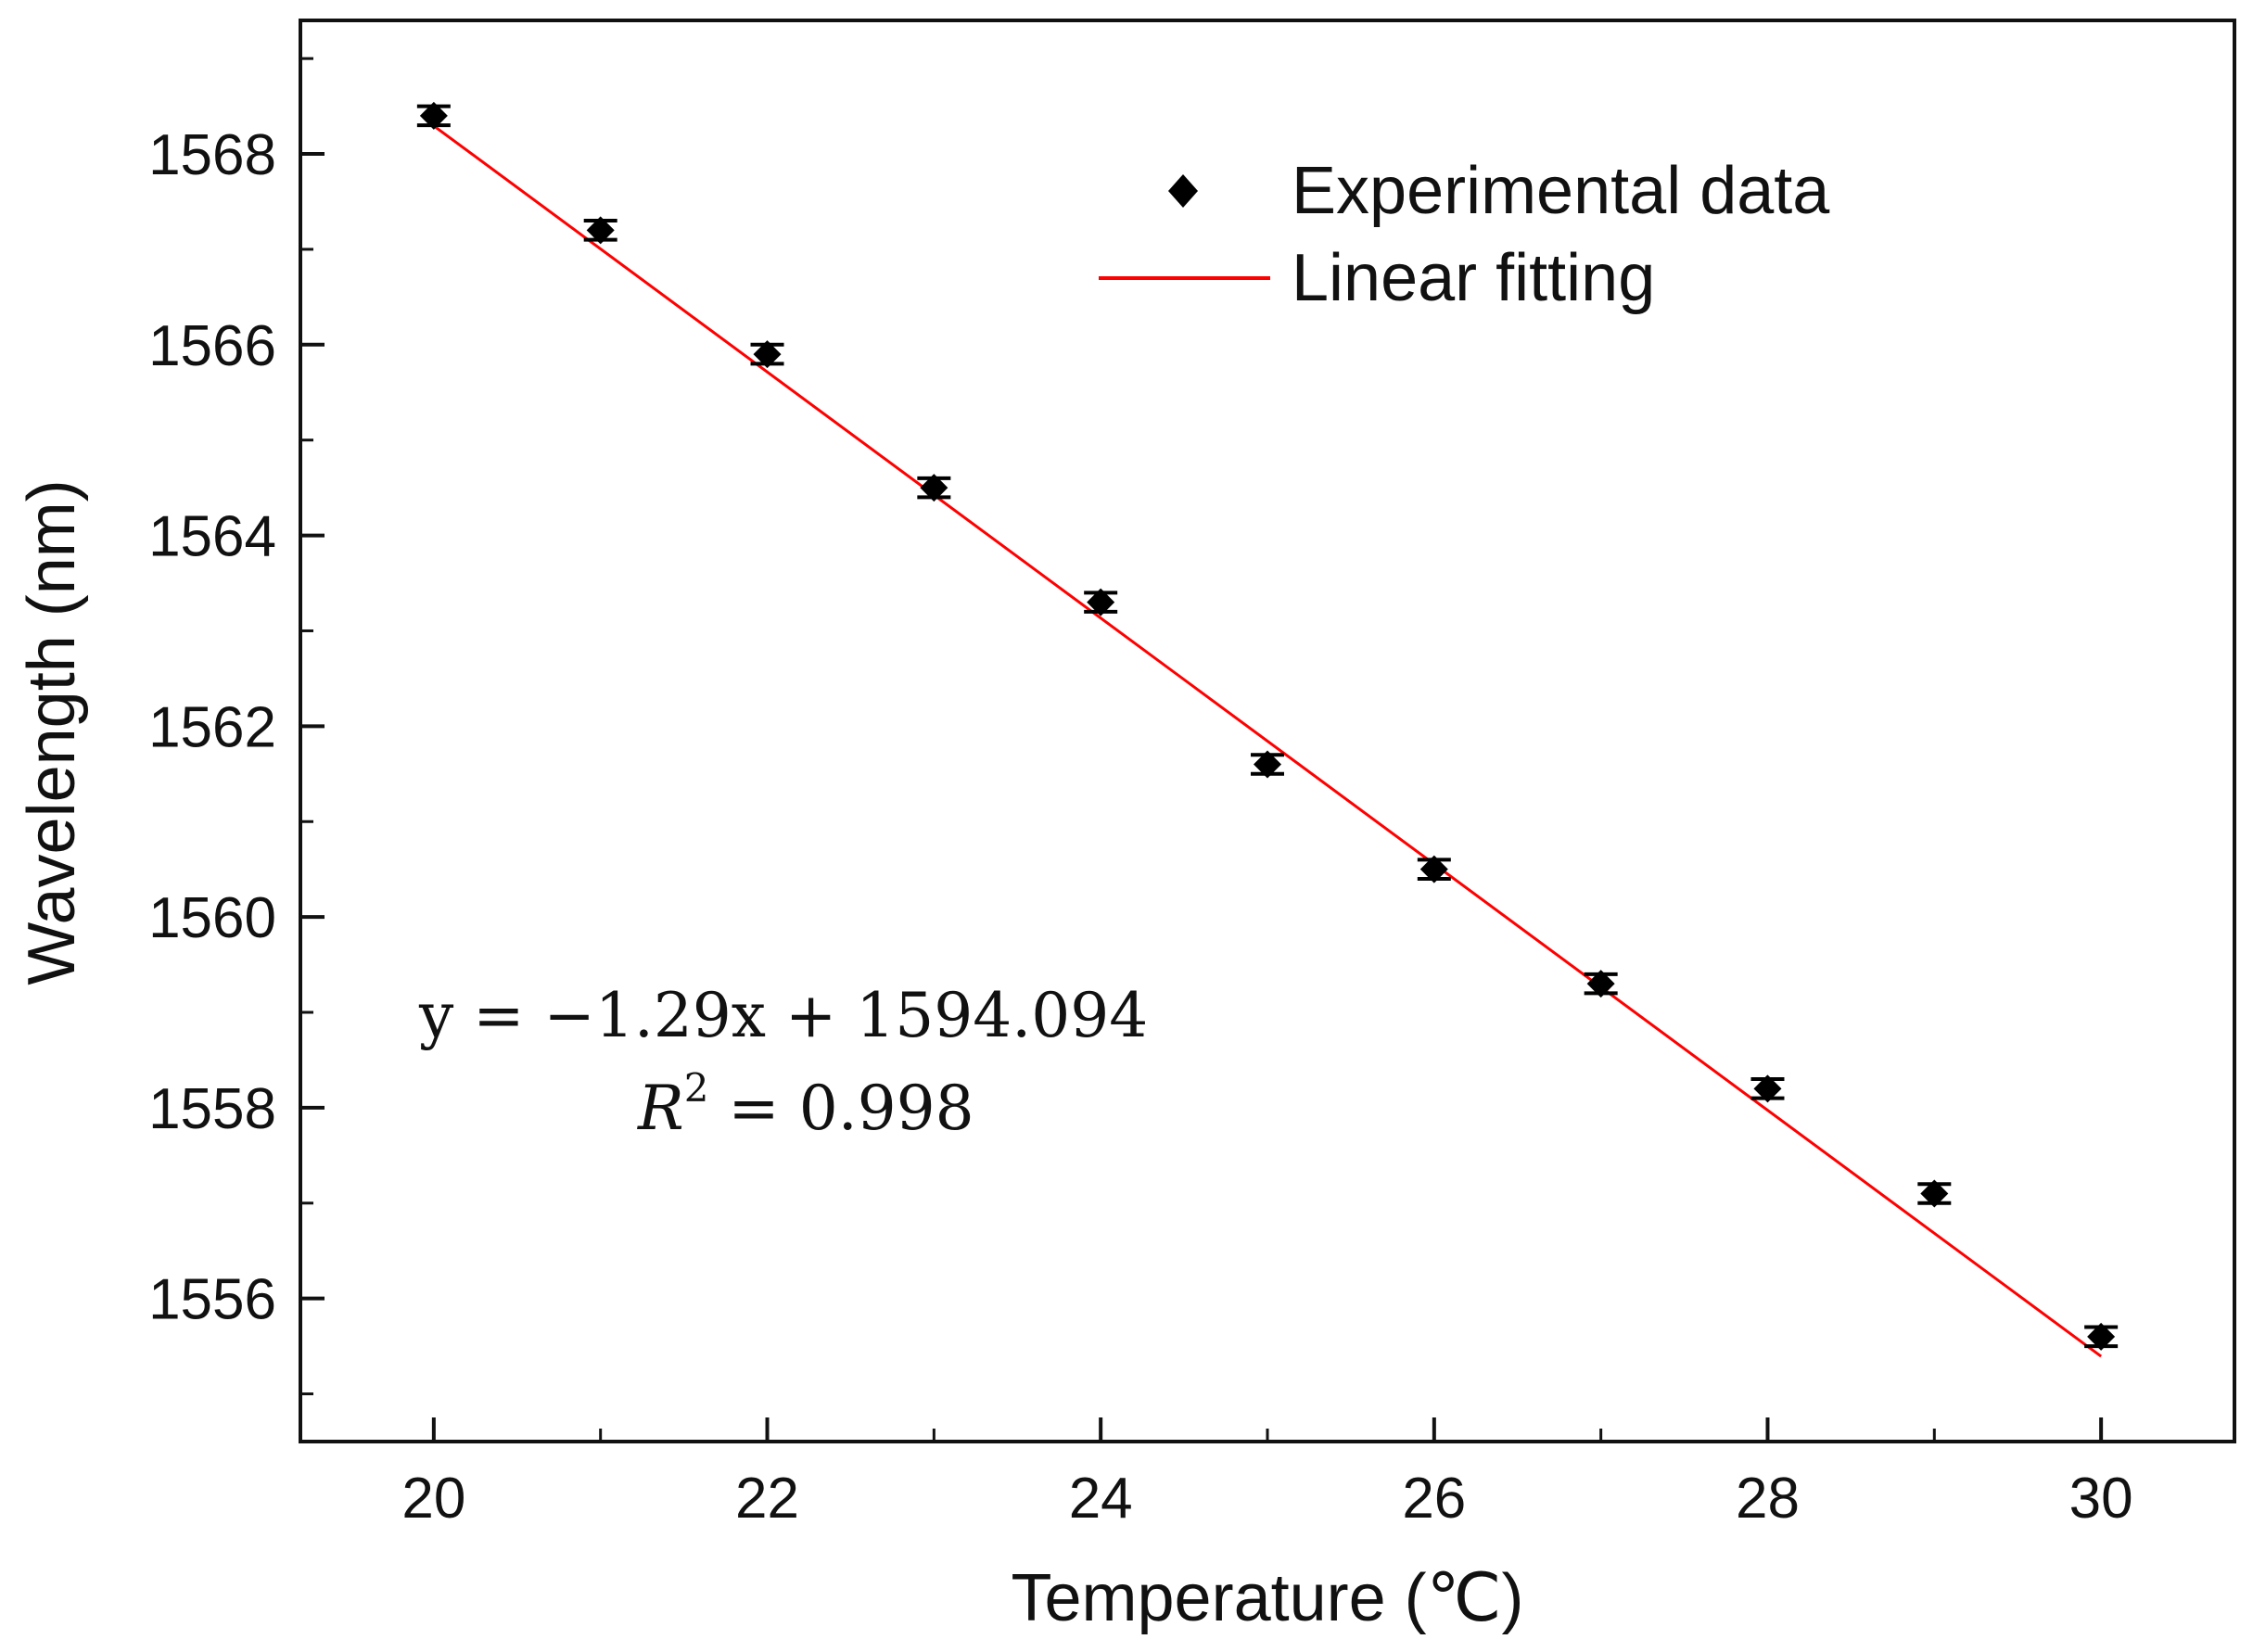 The image size is (2253, 1652). I want to click on x-tick-label: 30, so click(2101, 1499).